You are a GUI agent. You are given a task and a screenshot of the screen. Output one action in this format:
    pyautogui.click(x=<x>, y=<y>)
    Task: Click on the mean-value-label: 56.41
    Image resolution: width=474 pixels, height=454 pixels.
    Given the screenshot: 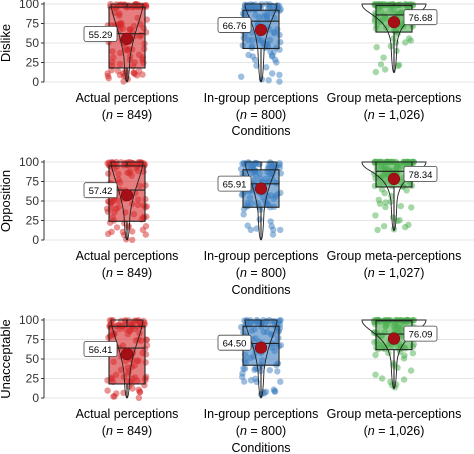 What is the action you would take?
    pyautogui.click(x=101, y=350)
    